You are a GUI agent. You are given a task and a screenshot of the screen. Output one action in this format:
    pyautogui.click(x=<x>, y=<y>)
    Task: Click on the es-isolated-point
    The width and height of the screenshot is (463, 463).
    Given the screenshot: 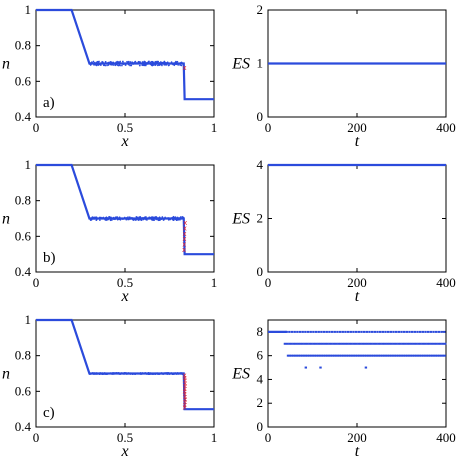 What is the action you would take?
    pyautogui.click(x=306, y=367)
    